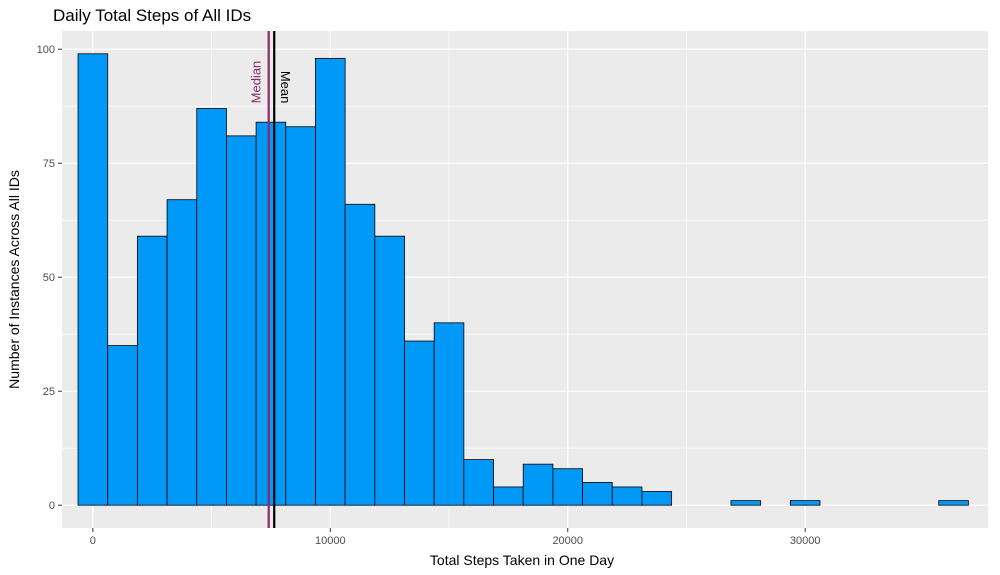  What do you see at coordinates (256, 82) in the screenshot?
I see `vline-label-median: Median` at bounding box center [256, 82].